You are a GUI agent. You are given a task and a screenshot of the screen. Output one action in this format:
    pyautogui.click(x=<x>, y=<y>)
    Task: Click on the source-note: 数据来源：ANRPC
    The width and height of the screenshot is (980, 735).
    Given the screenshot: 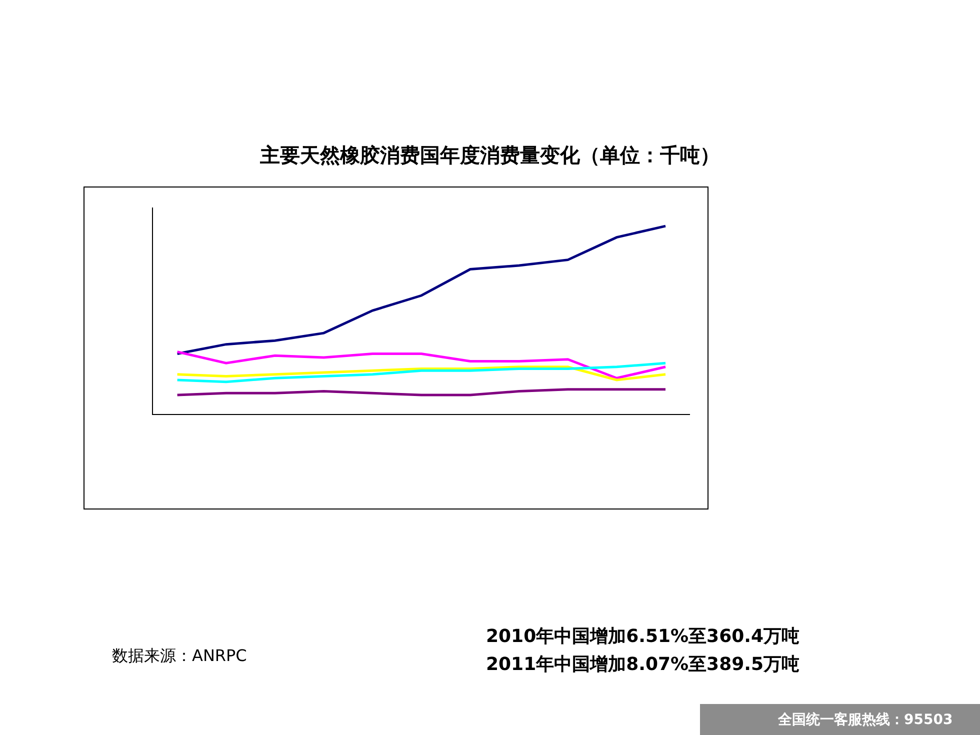 What is the action you would take?
    pyautogui.click(x=179, y=655)
    